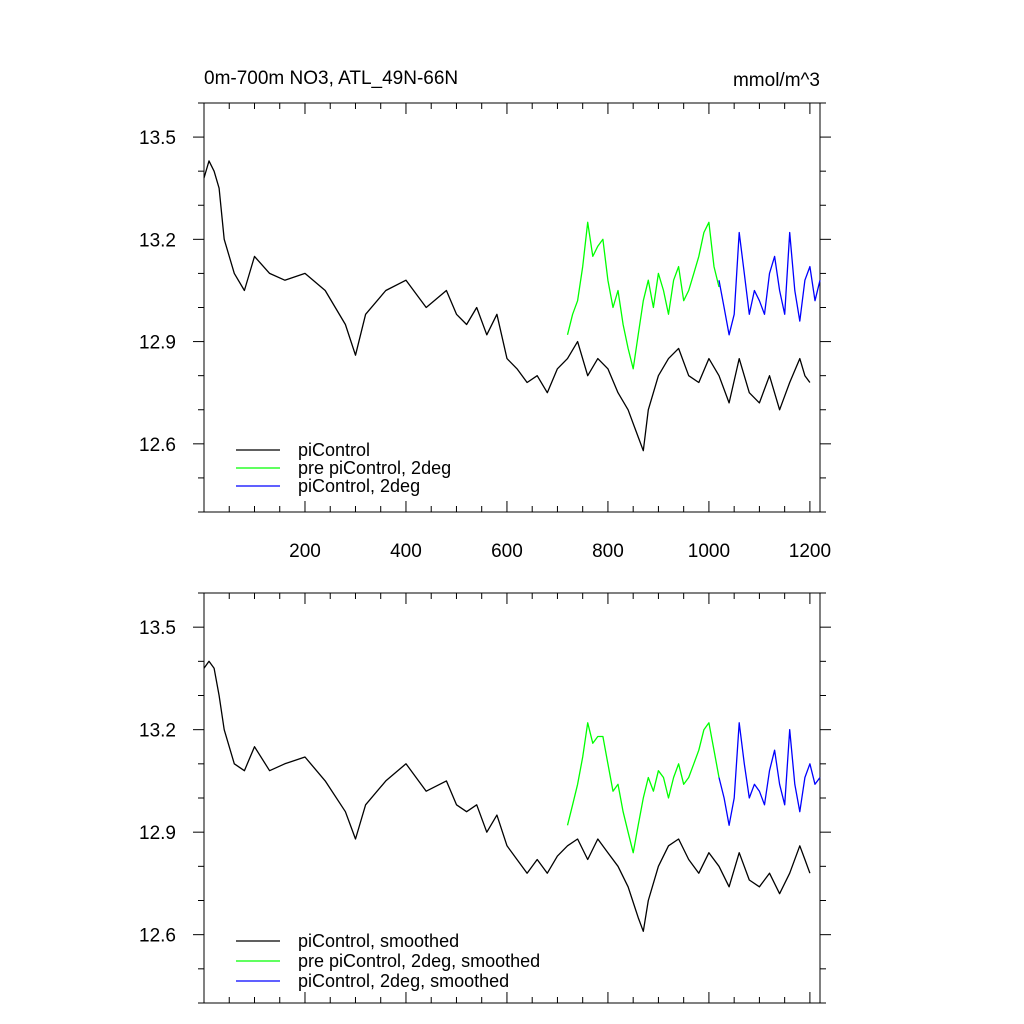 This screenshot has height=1024, width=1024. Describe the element at coordinates (403, 981) in the screenshot. I see `legend-label: piControl, 2deg, smoothed` at that location.